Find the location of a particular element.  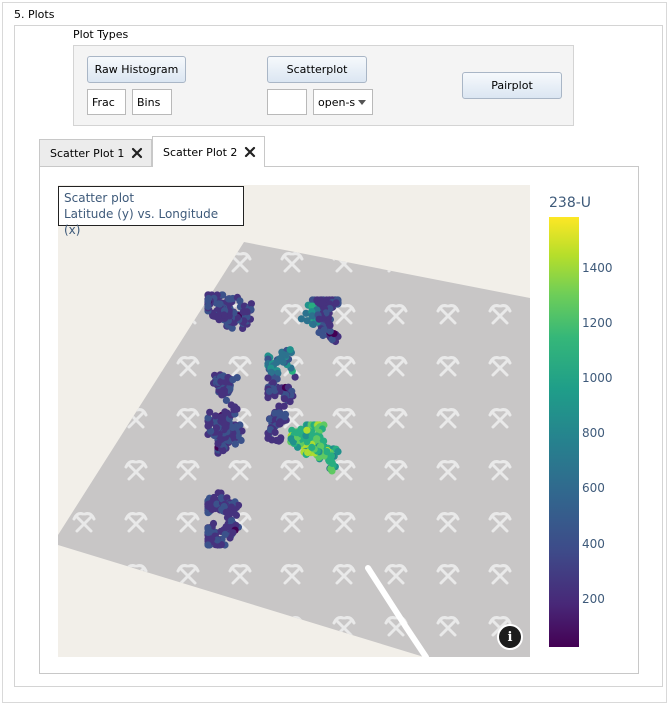

colorbar-tick: 1000 is located at coordinates (597, 378).